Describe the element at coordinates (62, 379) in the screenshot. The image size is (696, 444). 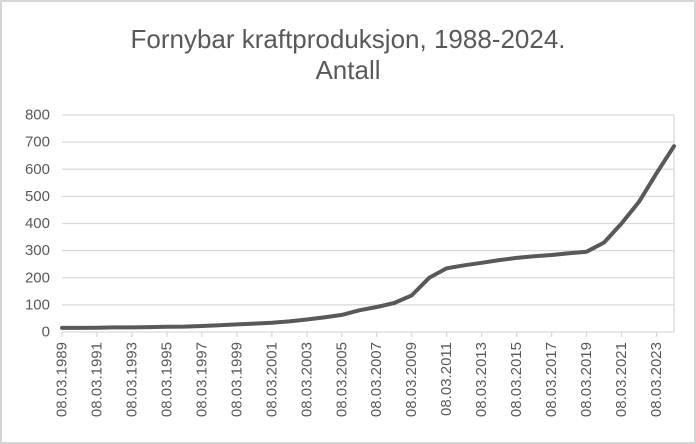
I see `x-axis-tick-label: 08.03.1989` at that location.